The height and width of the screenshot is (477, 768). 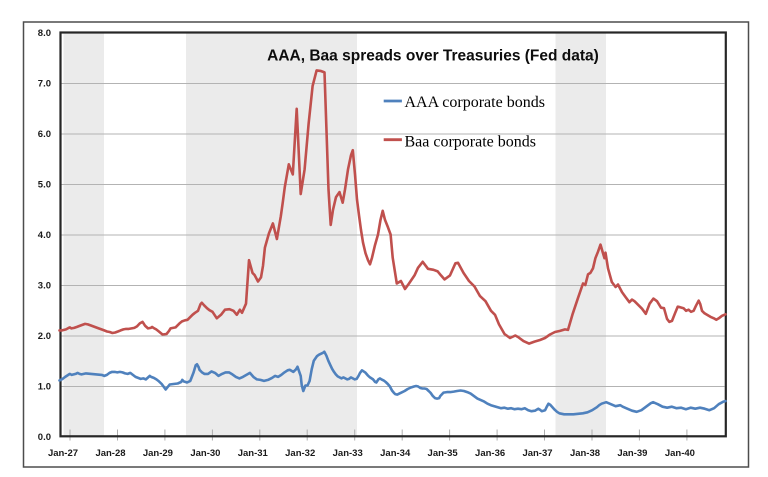 I want to click on svg-text: Jan-36, so click(x=490, y=453).